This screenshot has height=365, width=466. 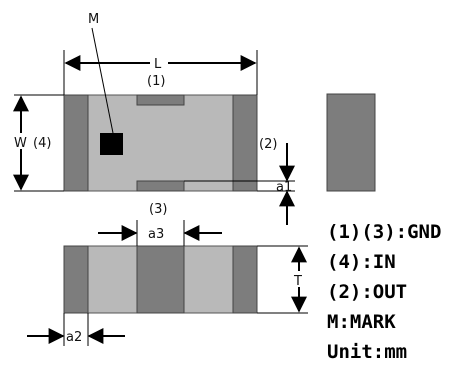 What do you see at coordinates (245, 279) in the screenshot?
I see `bottom-terminal-right` at bounding box center [245, 279].